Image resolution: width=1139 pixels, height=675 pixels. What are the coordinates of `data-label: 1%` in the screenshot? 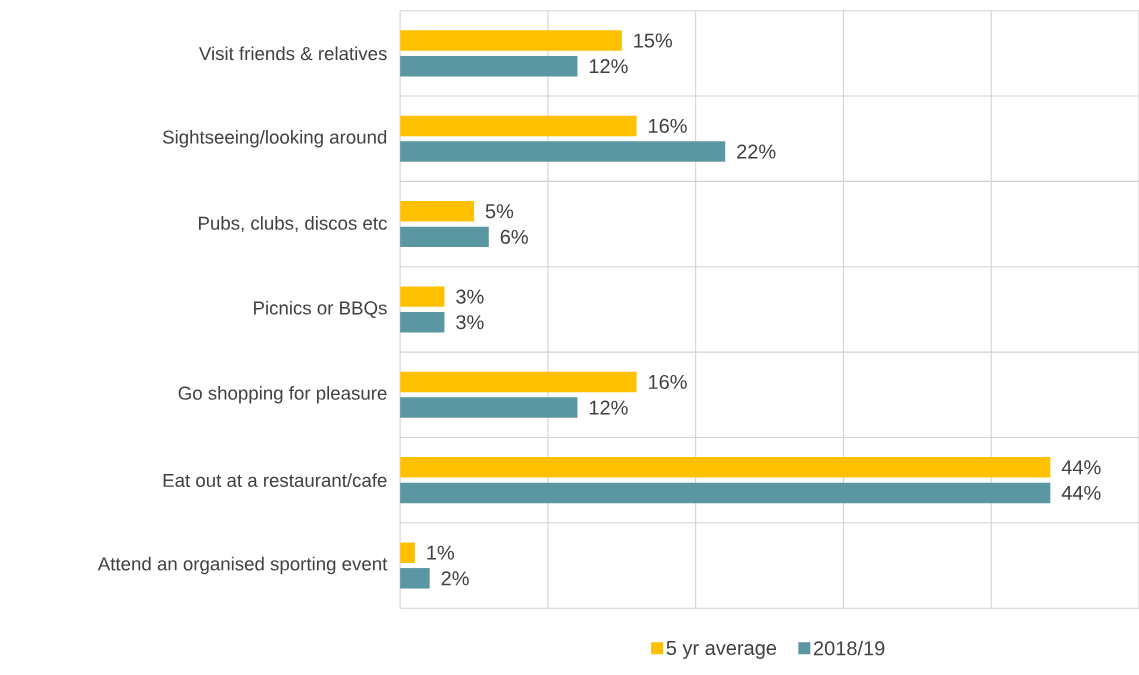 It's located at (441, 552).